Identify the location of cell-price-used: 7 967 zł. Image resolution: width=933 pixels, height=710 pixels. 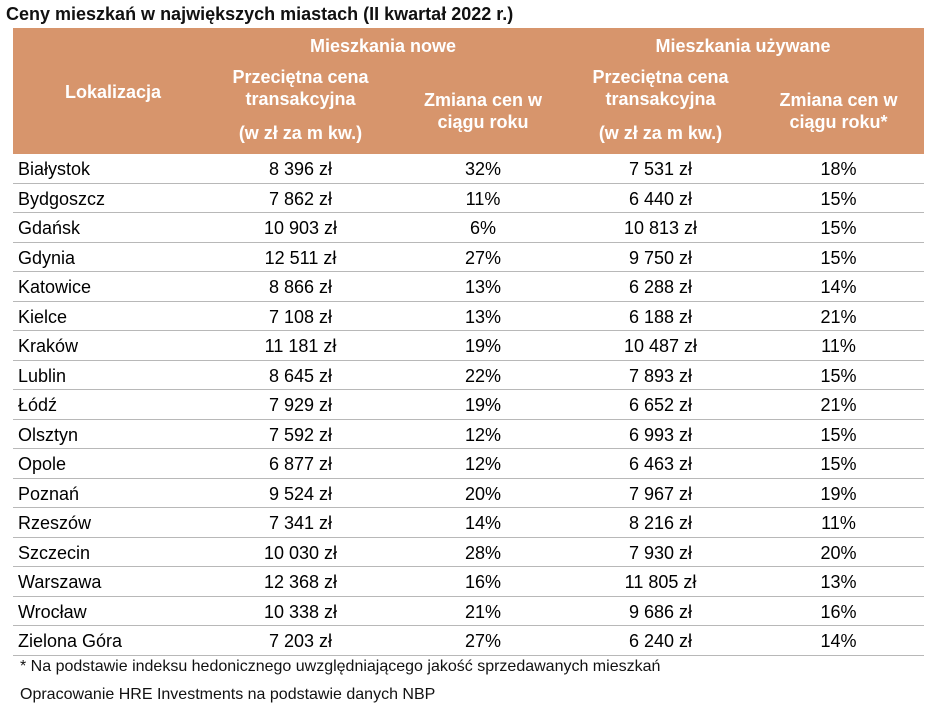
(660, 493).